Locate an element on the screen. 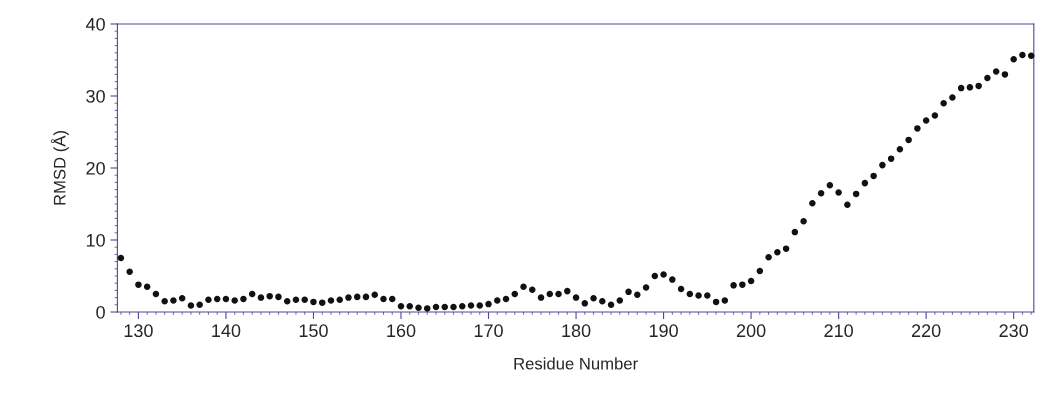 This screenshot has width=1039, height=400. y-tick-label: 10 is located at coordinates (95, 240).